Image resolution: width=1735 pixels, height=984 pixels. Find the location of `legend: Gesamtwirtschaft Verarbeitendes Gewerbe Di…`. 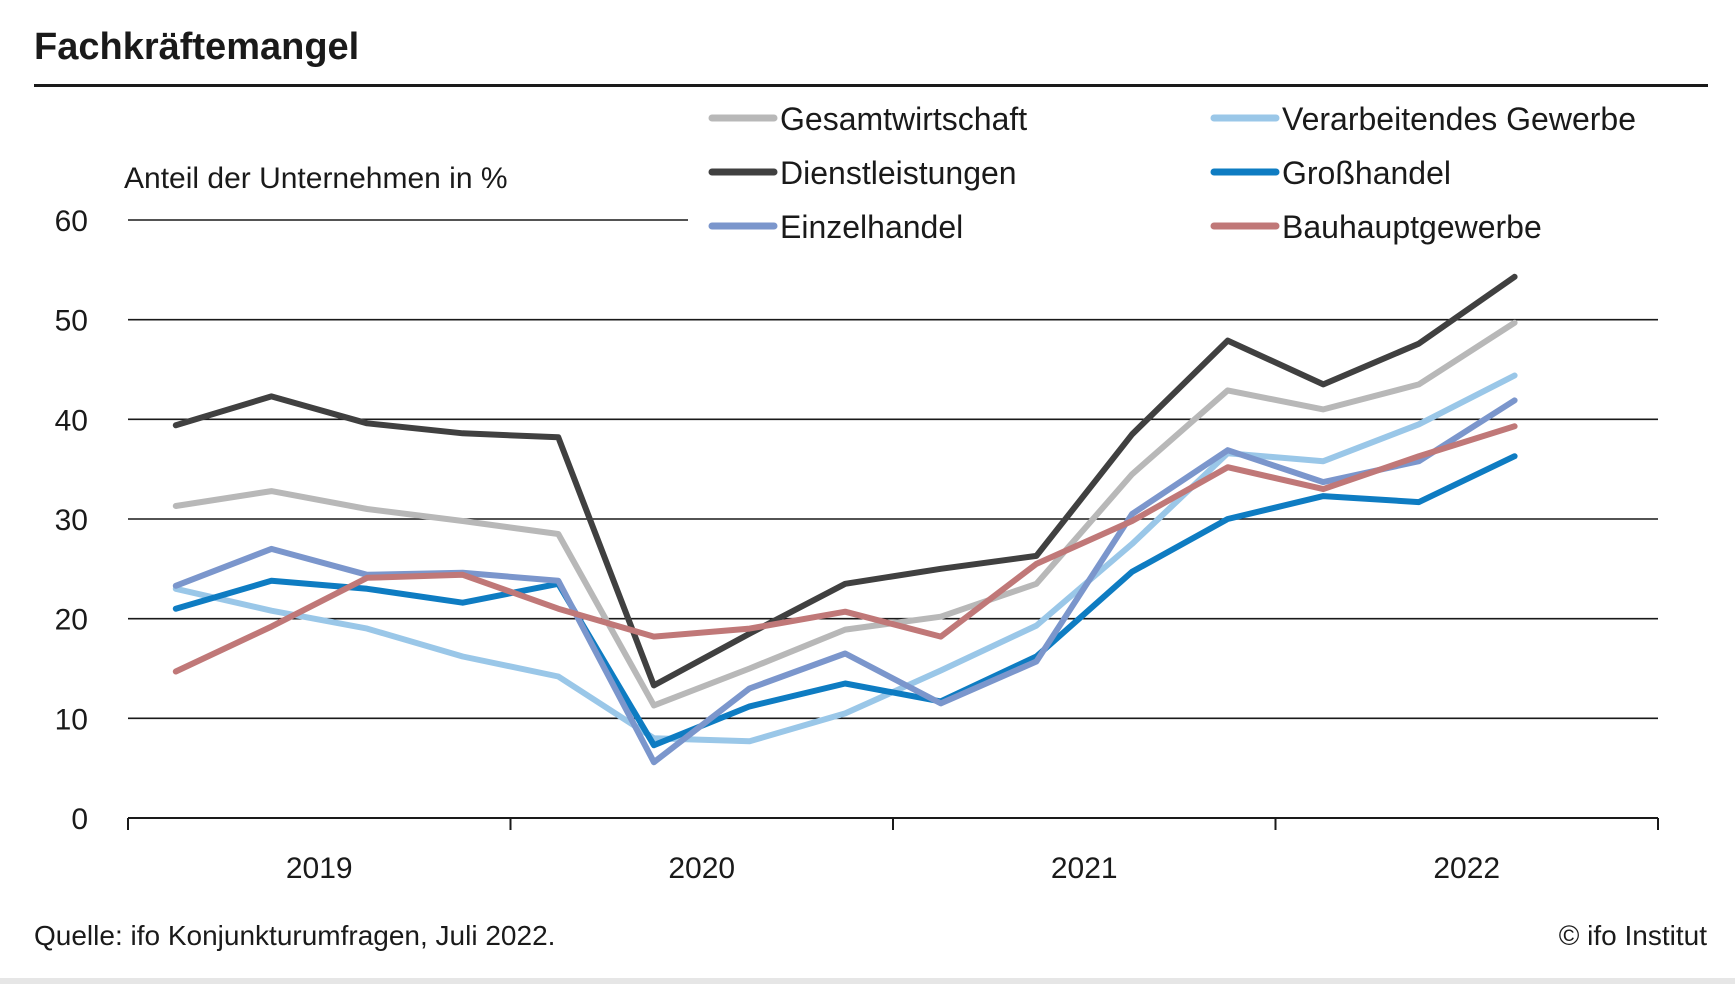

legend: Gesamtwirtschaft Verarbeitendes Gewerbe Di… is located at coordinates (1172, 173).